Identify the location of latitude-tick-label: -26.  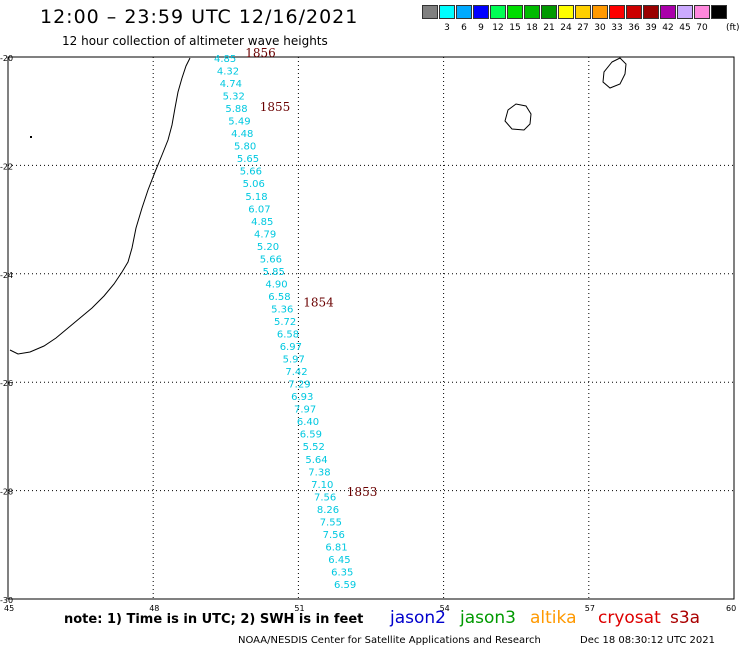
(6, 383).